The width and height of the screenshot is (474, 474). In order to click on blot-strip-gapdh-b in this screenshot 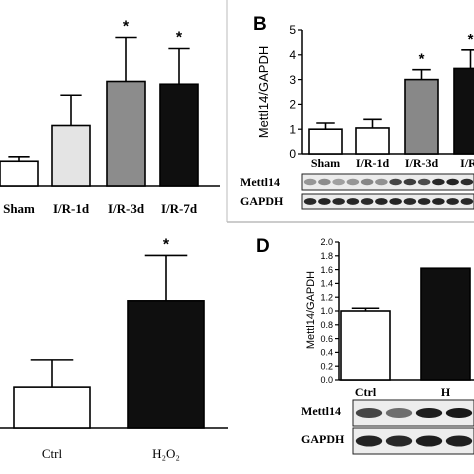, I will do `click(387, 201)`.